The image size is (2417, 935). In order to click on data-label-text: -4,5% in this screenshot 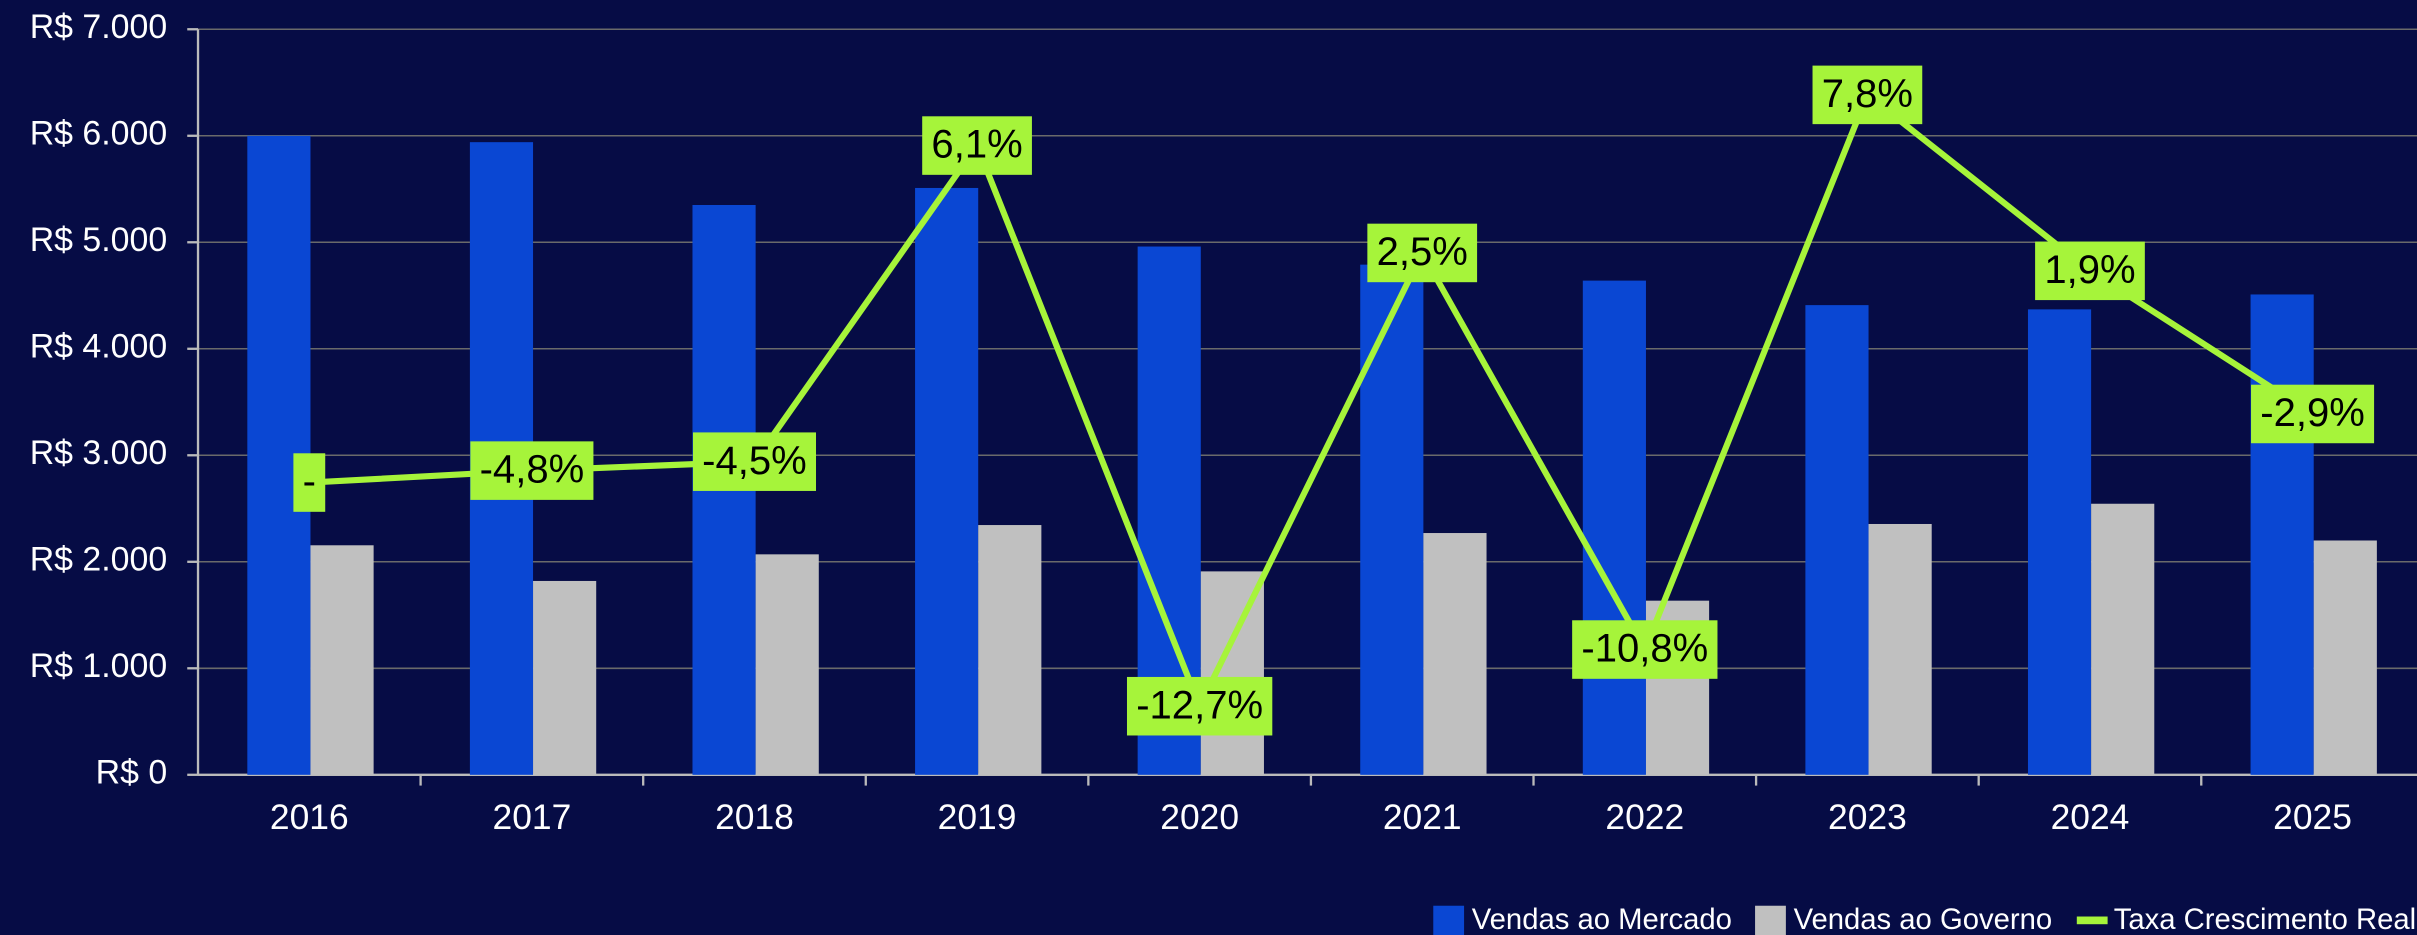, I will do `click(754, 461)`.